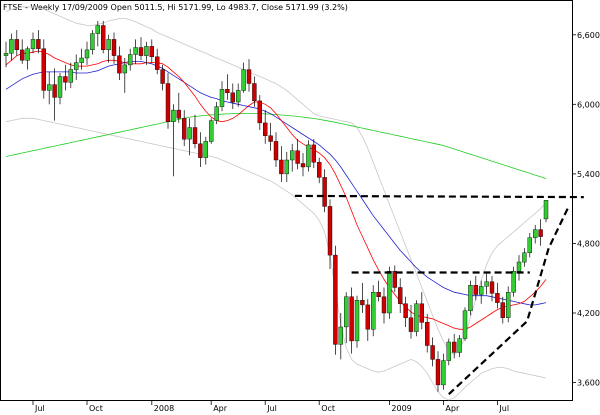  What do you see at coordinates (401, 408) in the screenshot?
I see `x-tick-label: 2009` at bounding box center [401, 408].